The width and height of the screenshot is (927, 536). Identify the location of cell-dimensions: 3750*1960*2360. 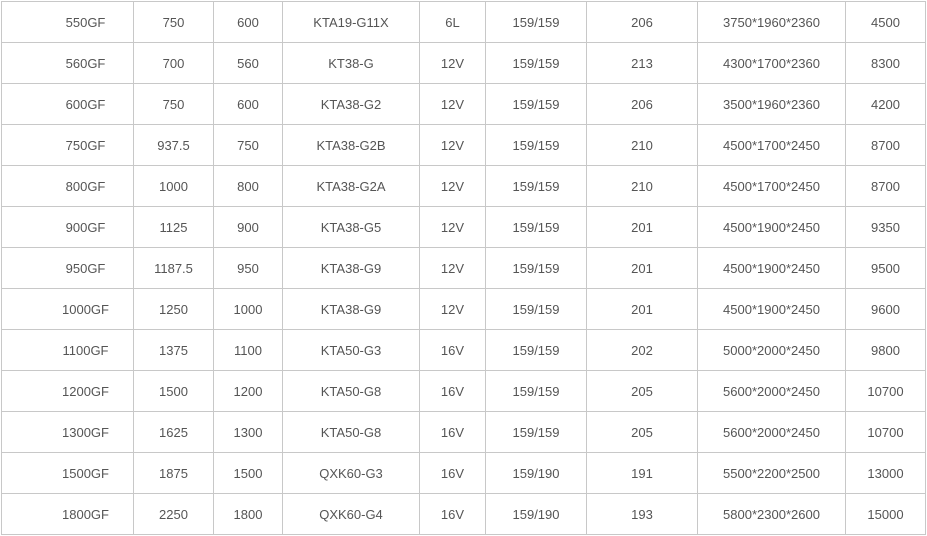
(771, 22).